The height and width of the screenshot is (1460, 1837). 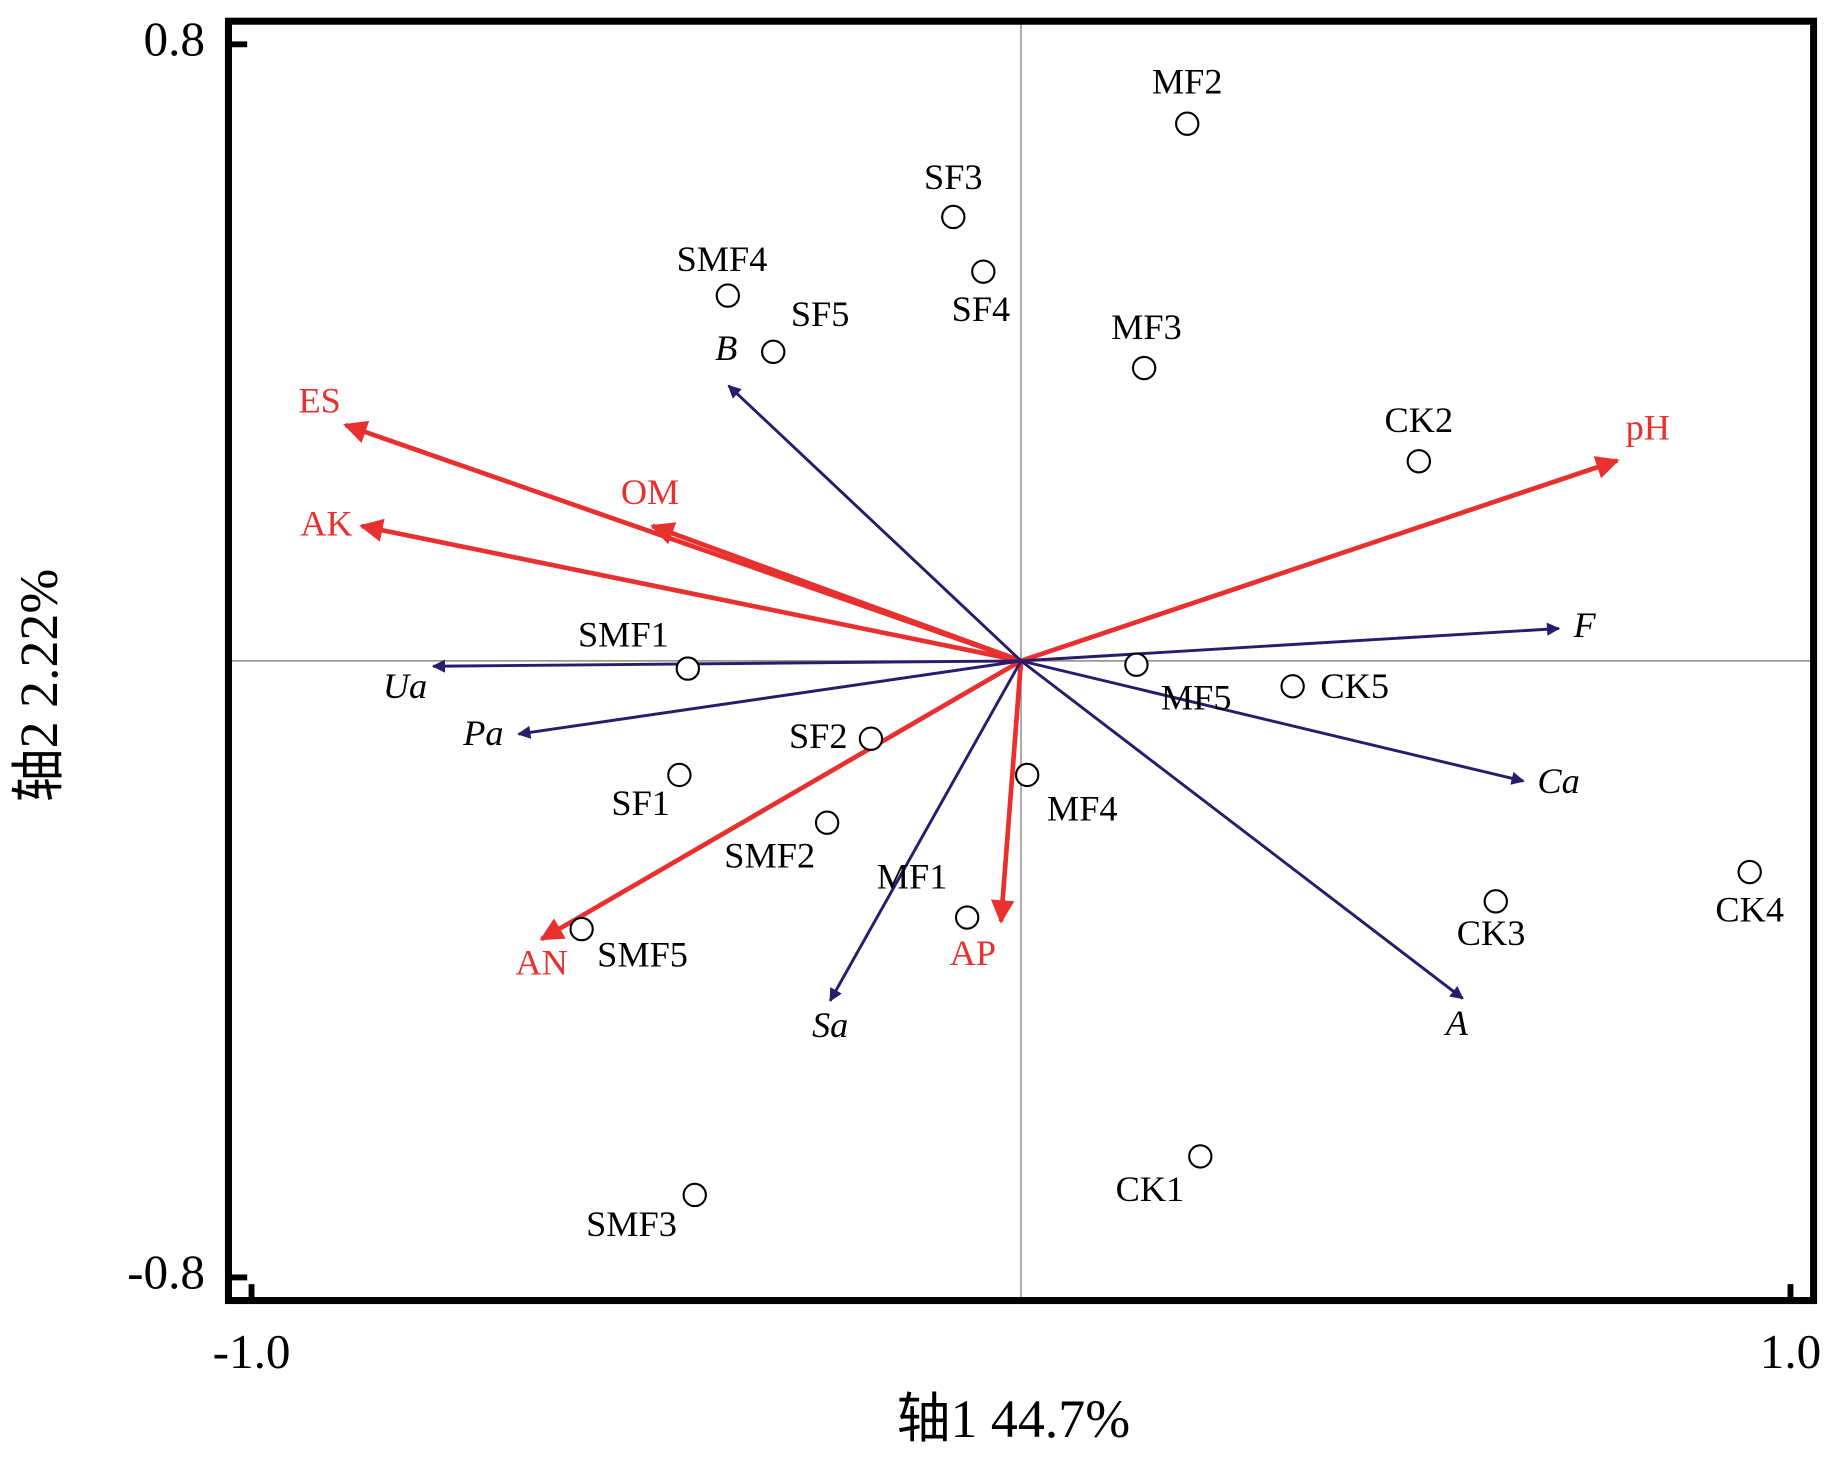 What do you see at coordinates (1196, 697) in the screenshot?
I see `site-label: MF5` at bounding box center [1196, 697].